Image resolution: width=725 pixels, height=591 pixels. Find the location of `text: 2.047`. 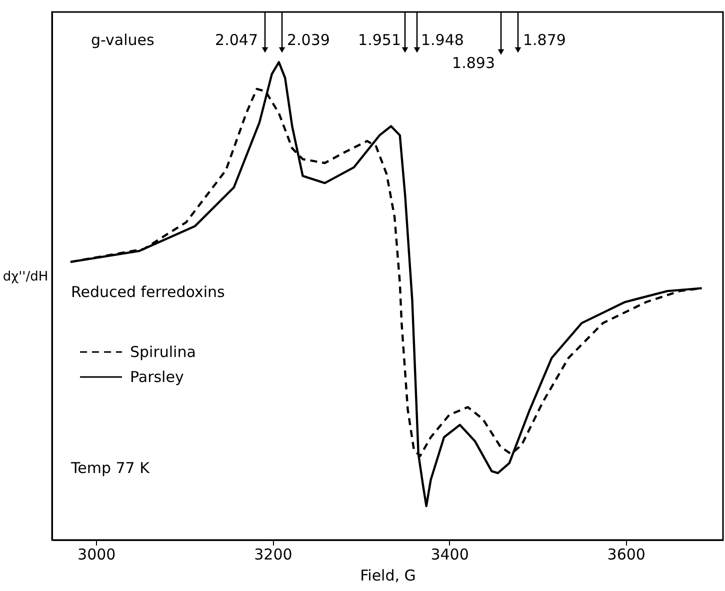

text: 2.047 is located at coordinates (236, 40).